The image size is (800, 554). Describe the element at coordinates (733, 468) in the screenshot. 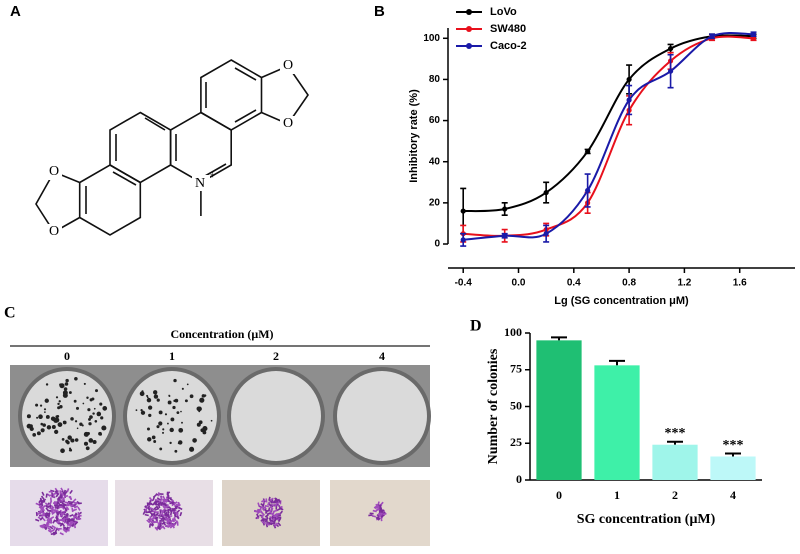

I see `bar` at that location.